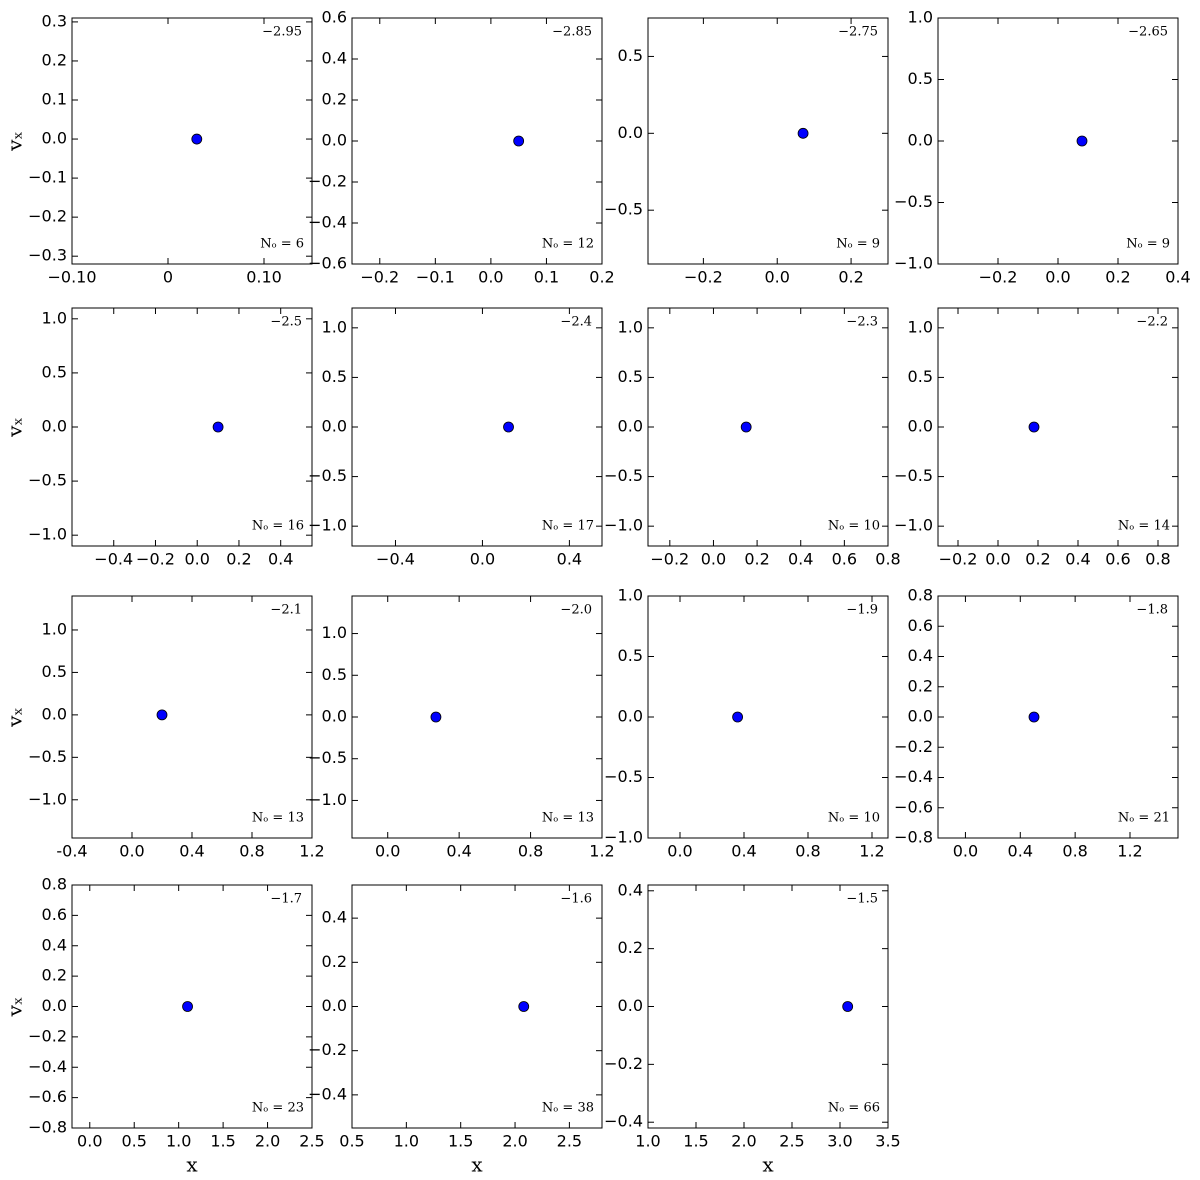  I want to click on orbit-count-label: Nₒ = 21, so click(1144, 818).